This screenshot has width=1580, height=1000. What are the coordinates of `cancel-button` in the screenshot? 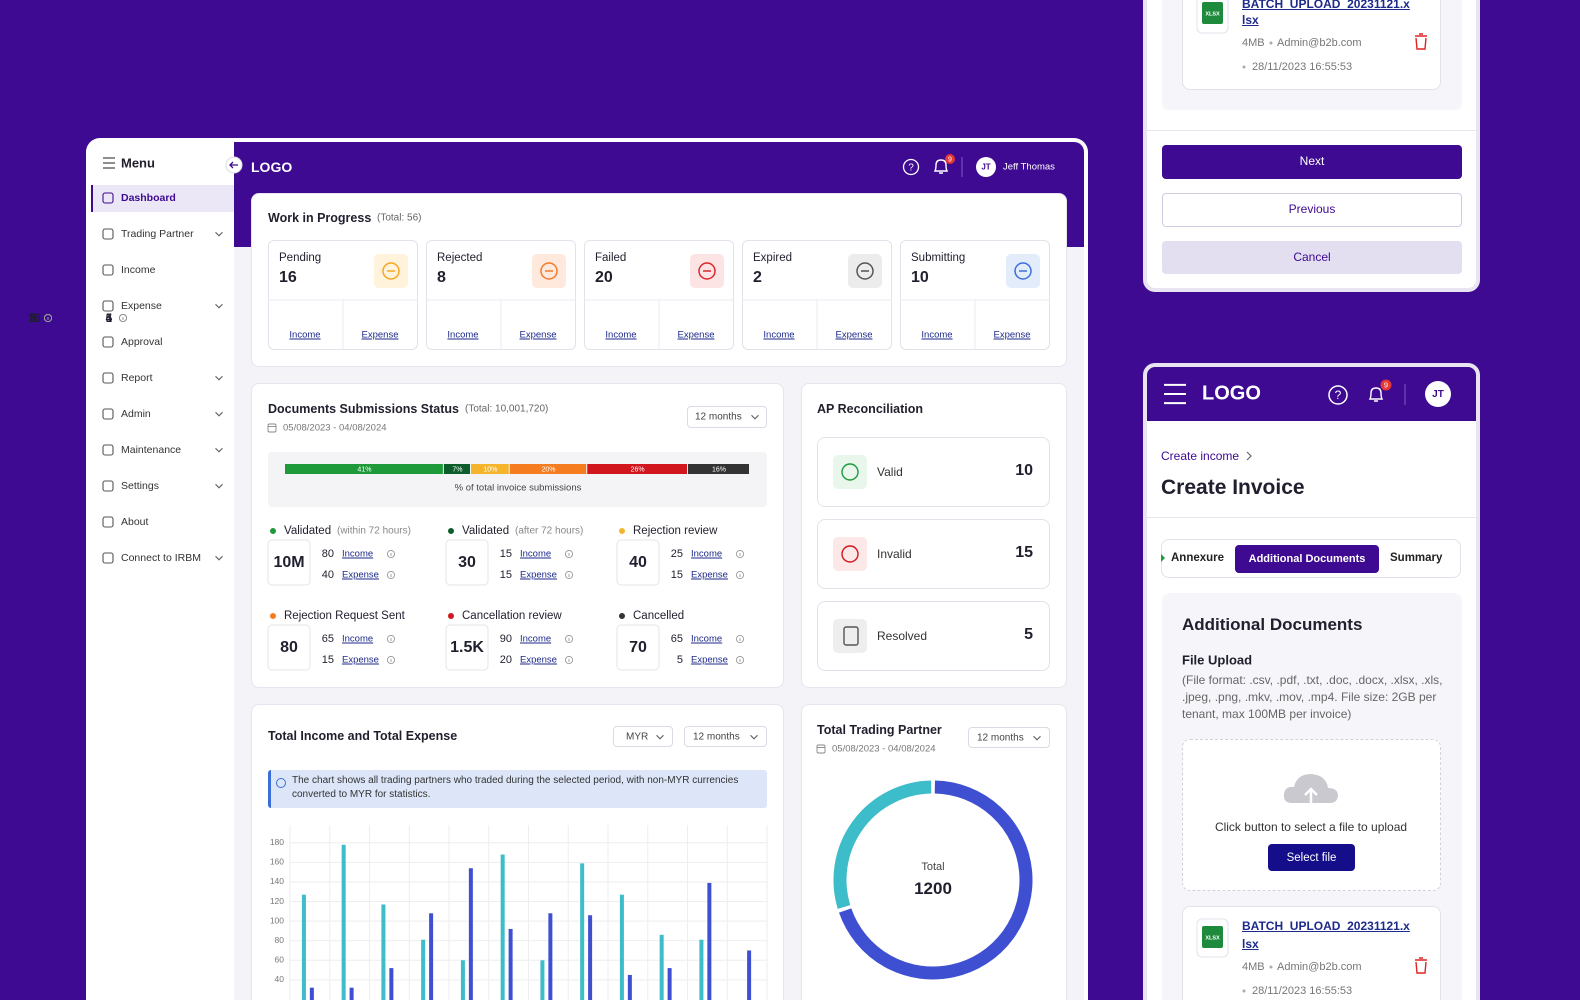 It's located at (1312, 257).